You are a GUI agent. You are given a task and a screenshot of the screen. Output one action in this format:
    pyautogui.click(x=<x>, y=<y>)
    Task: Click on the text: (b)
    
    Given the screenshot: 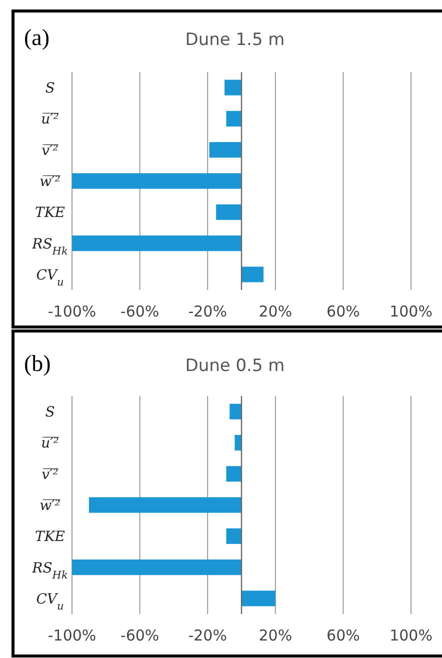 What is the action you would take?
    pyautogui.click(x=37, y=363)
    